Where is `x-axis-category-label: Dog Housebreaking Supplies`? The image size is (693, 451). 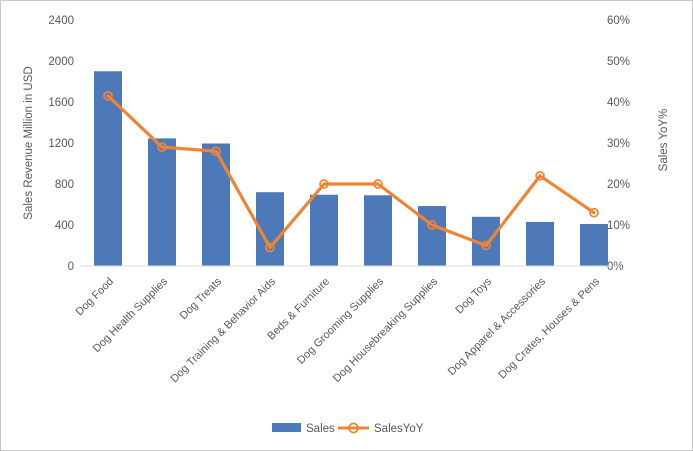
x-axis-category-label: Dog Housebreaking Supplies is located at coordinates (386, 330).